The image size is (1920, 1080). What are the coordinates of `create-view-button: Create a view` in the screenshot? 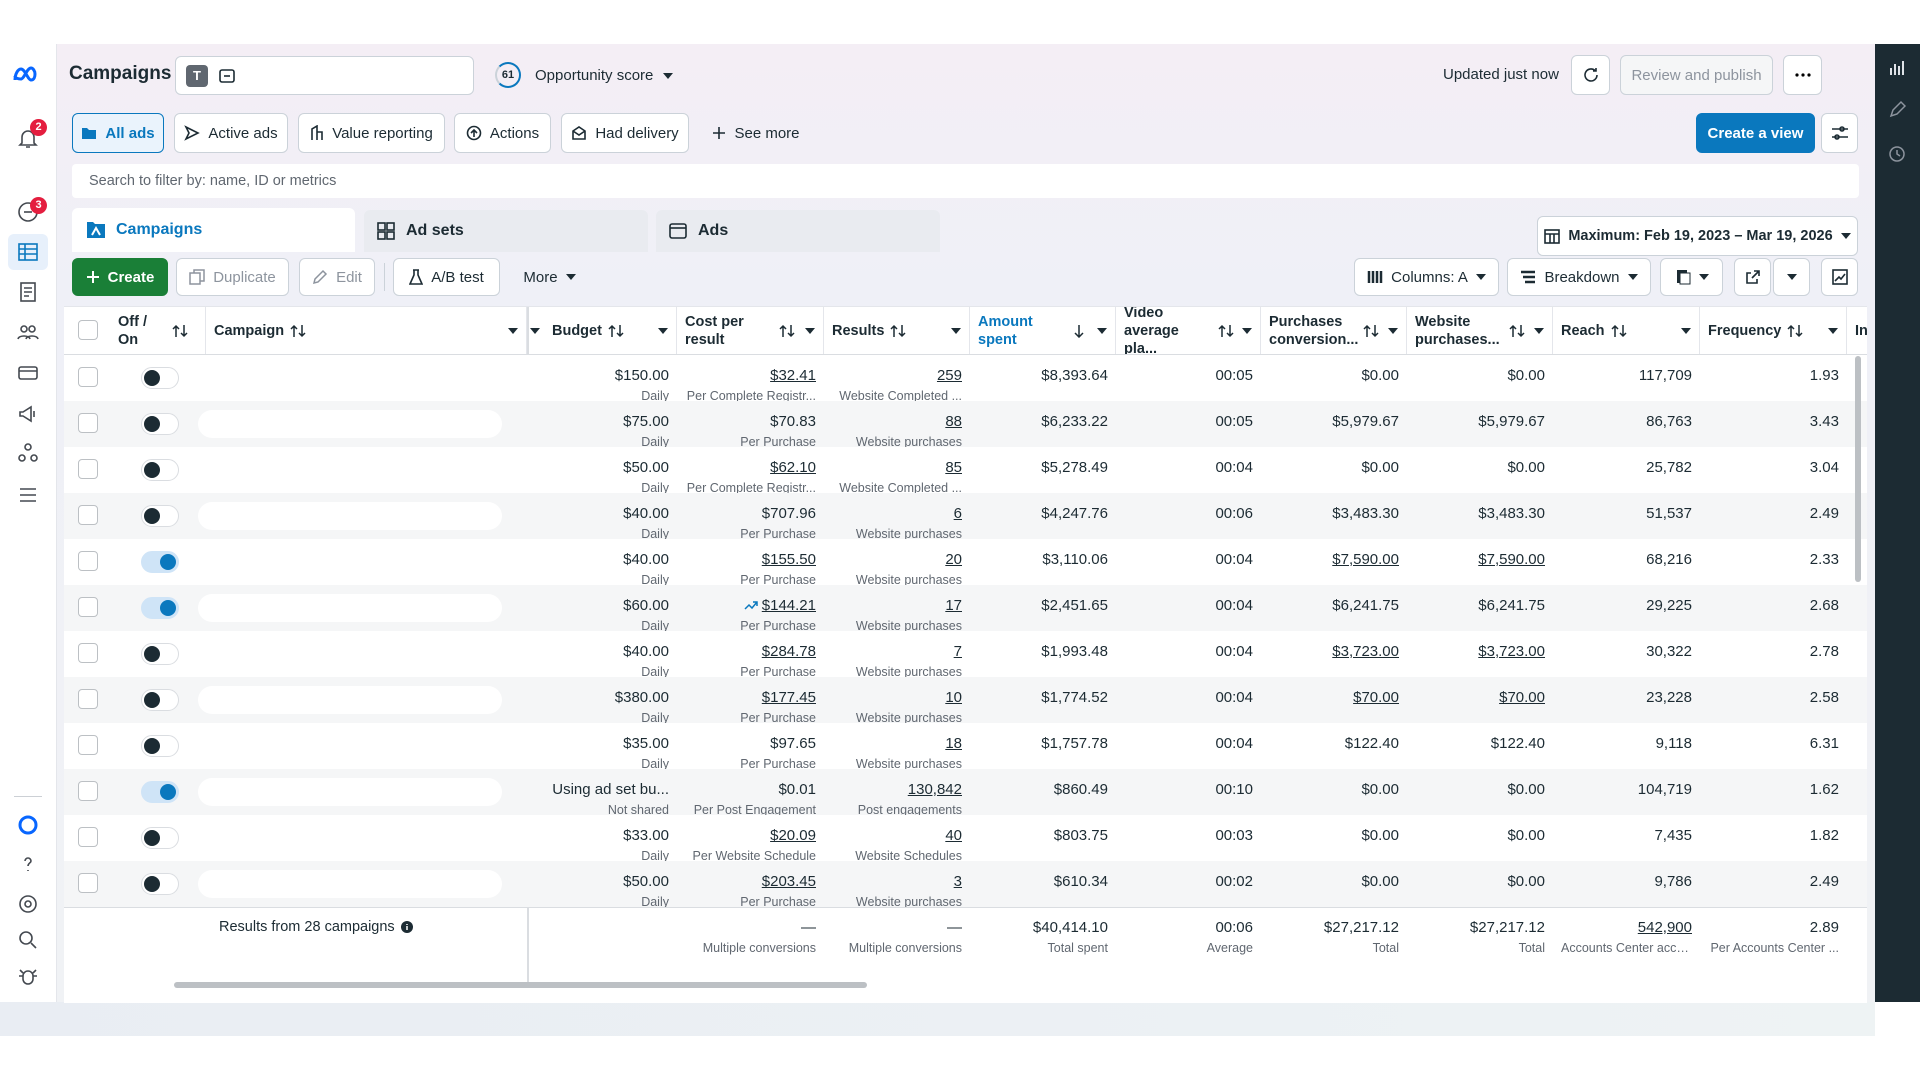 It's located at (1755, 133).